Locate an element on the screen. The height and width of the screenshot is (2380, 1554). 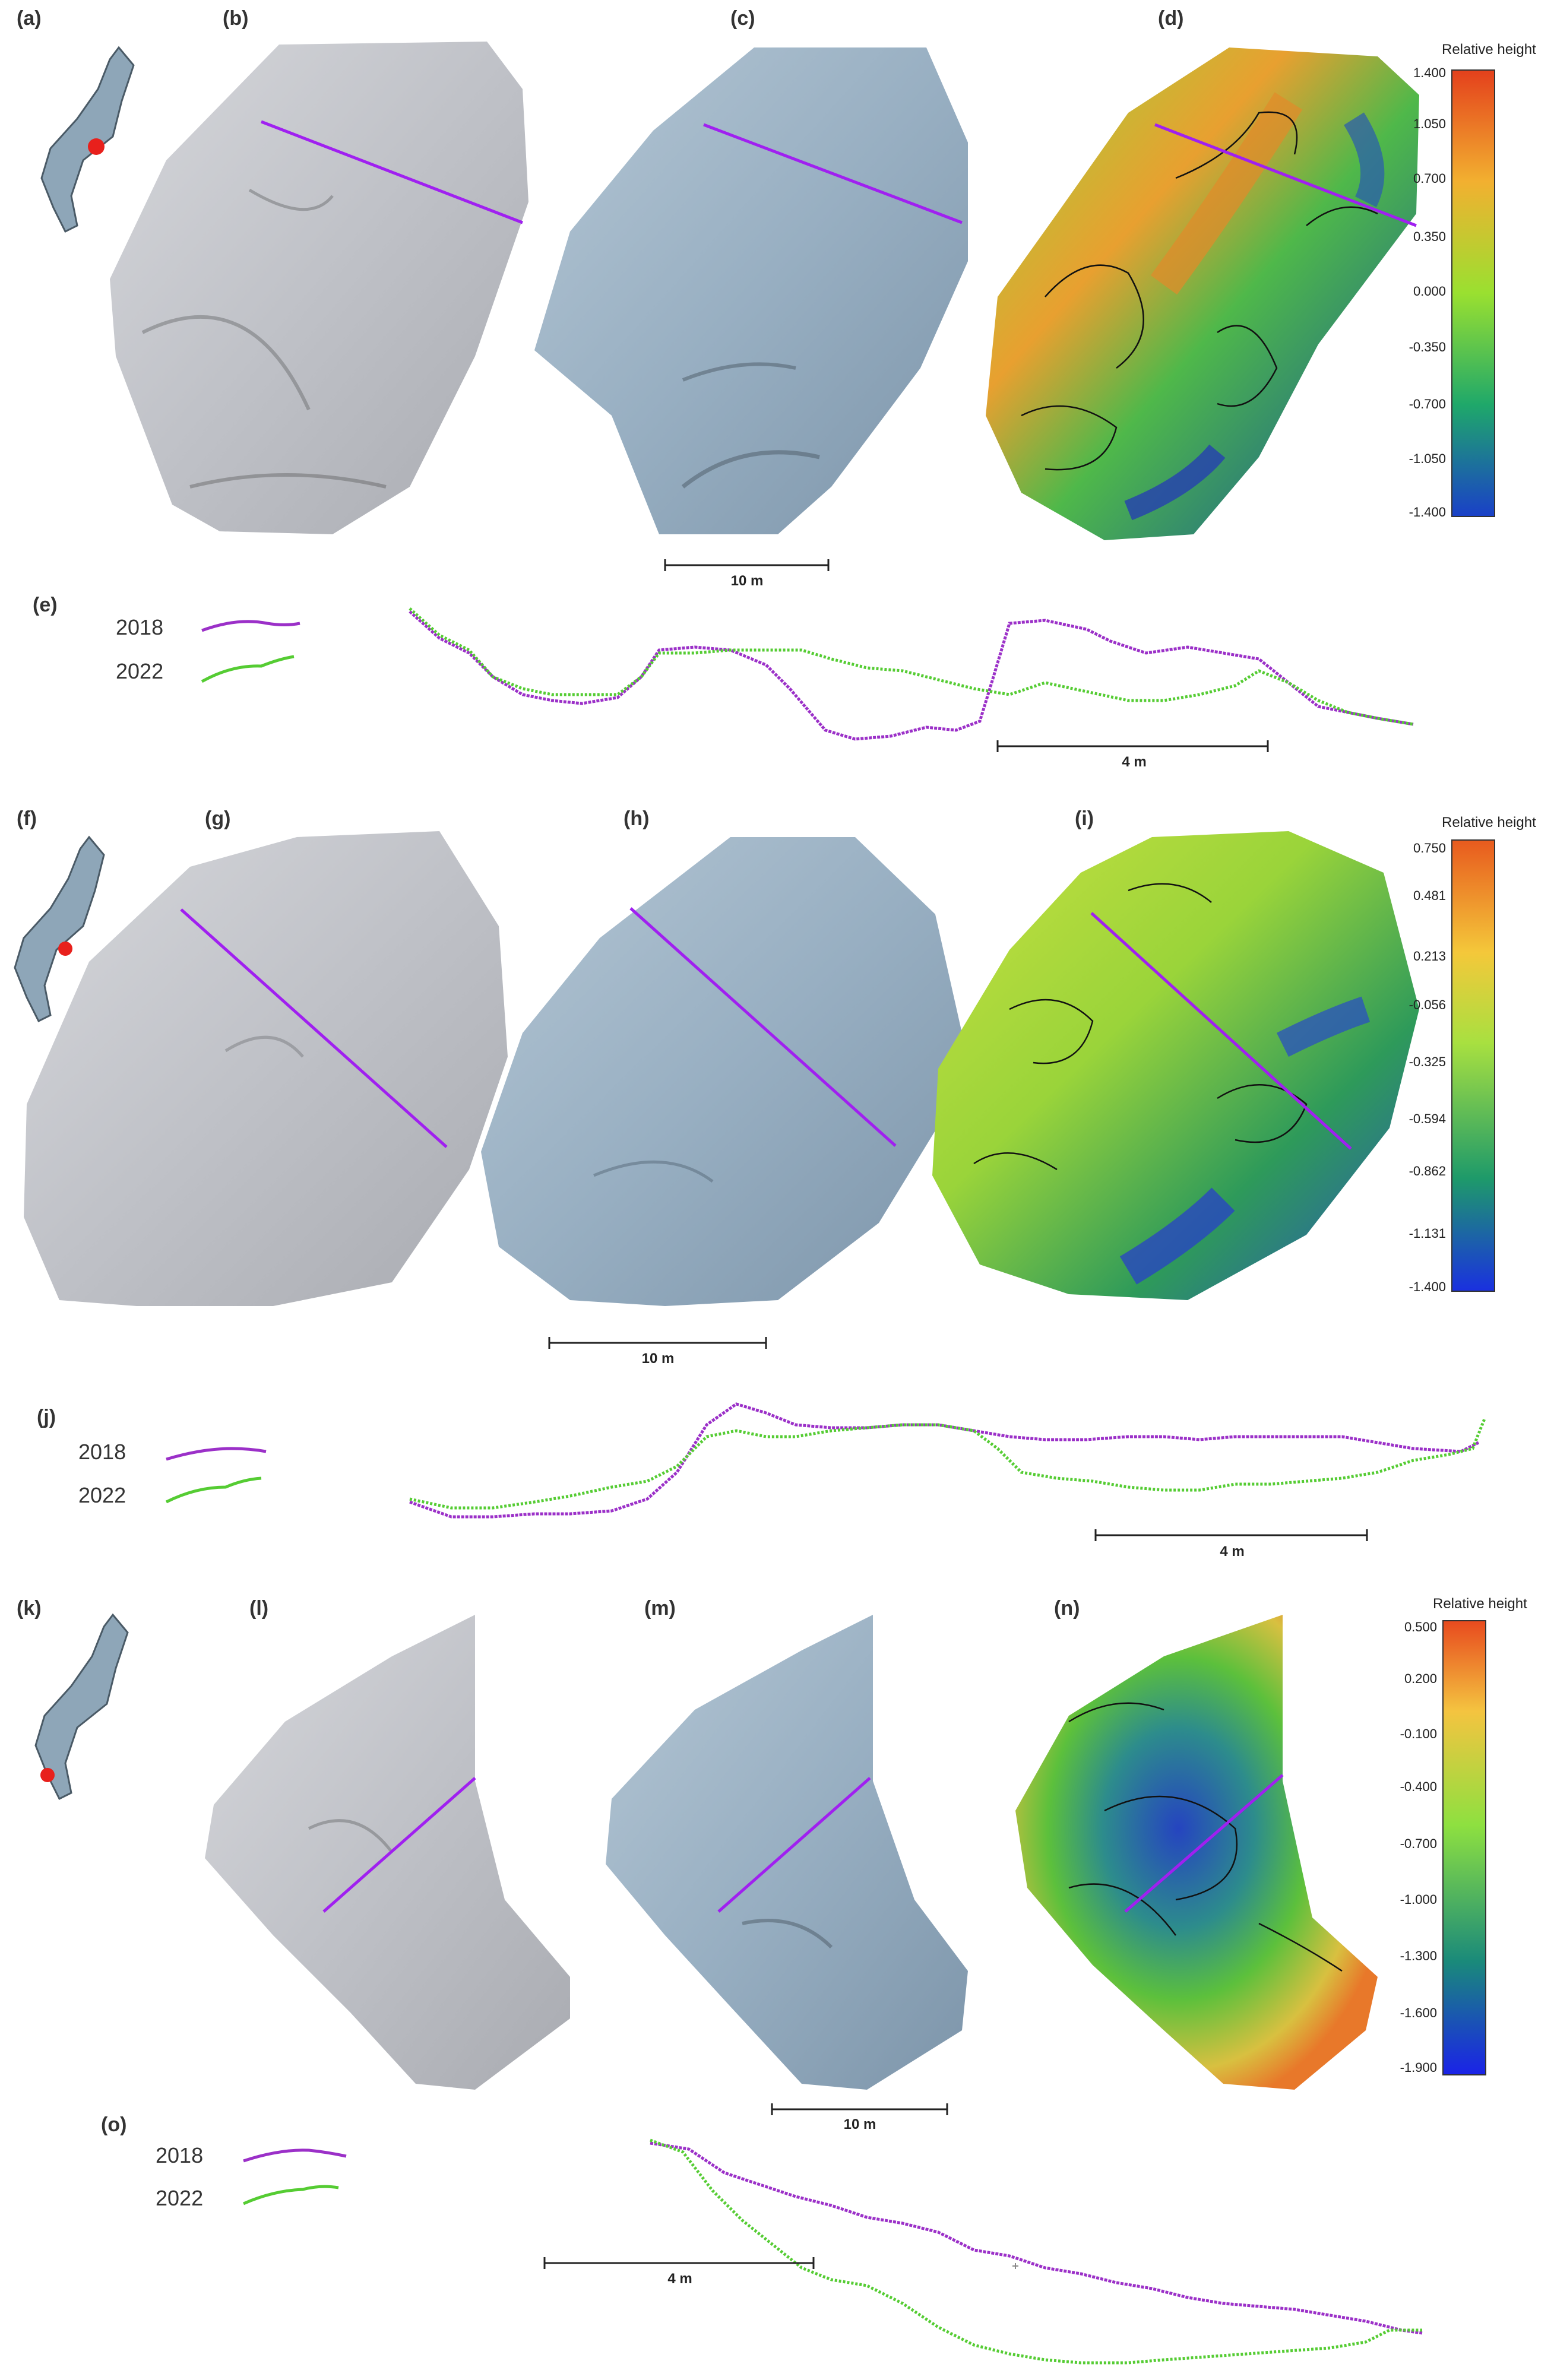
legend-swatches-j is located at coordinates (216, 1475).